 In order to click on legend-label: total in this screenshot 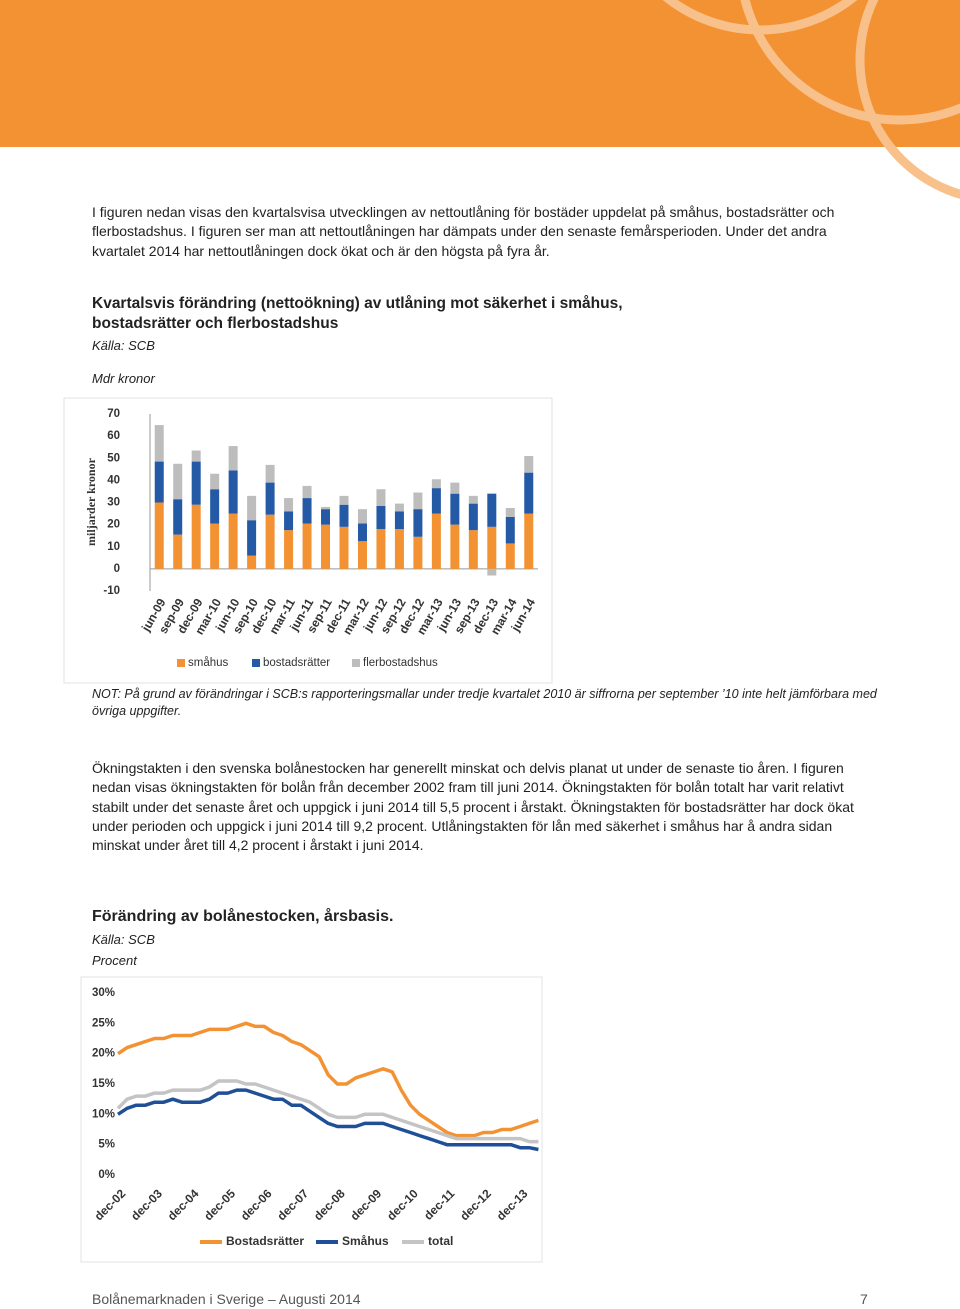, I will do `click(440, 1241)`.